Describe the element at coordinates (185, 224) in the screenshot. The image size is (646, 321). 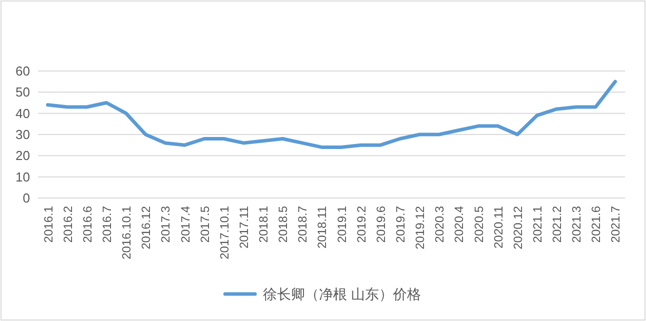
I see `x-tick-label: 2017.4` at that location.